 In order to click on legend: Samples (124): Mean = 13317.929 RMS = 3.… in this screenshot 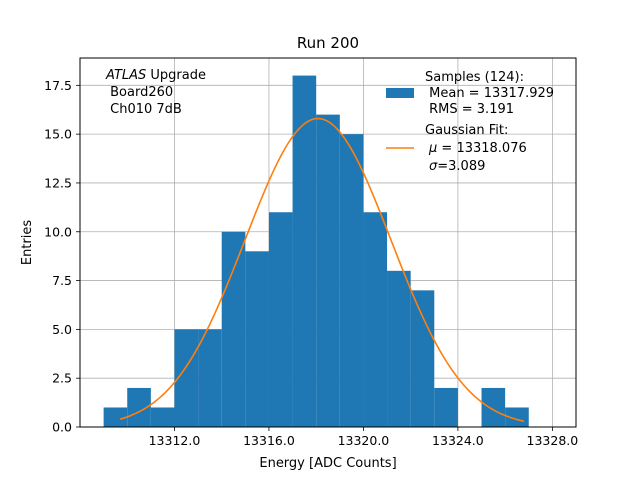, I will do `click(470, 122)`.